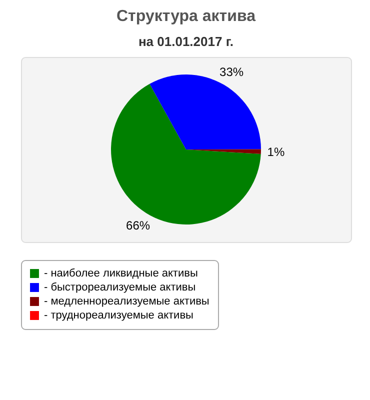 This screenshot has width=370, height=400. What do you see at coordinates (138, 225) in the screenshot?
I see `data-label: 66%` at bounding box center [138, 225].